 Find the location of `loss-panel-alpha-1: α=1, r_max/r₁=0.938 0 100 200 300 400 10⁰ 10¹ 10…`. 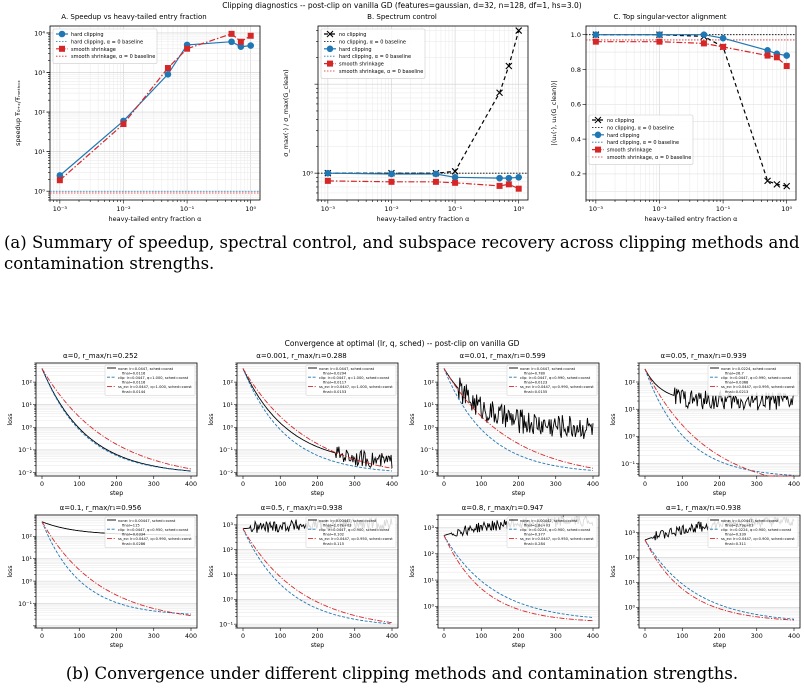

loss-panel-alpha-1: α=1, r_max/r₁=0.938 0 100 200 300 400 10⁰ 10¹ 10… is located at coordinates (703, 579).